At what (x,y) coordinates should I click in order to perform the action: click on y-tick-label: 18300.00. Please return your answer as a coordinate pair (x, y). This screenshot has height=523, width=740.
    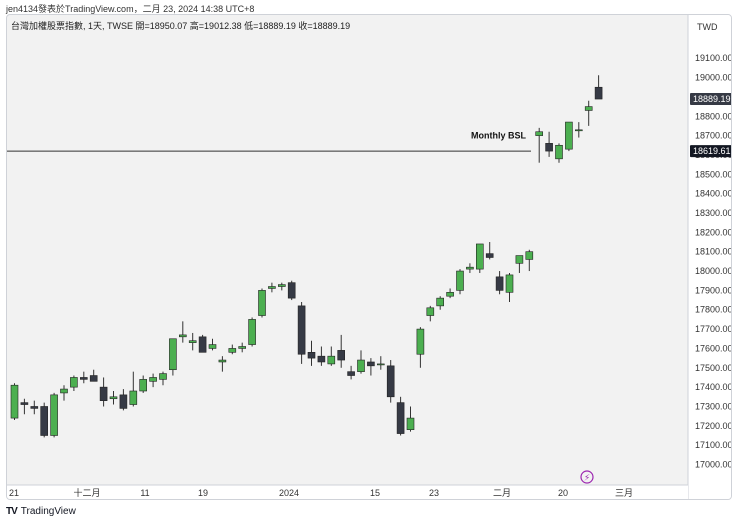
    Looking at the image, I should click on (713, 213).